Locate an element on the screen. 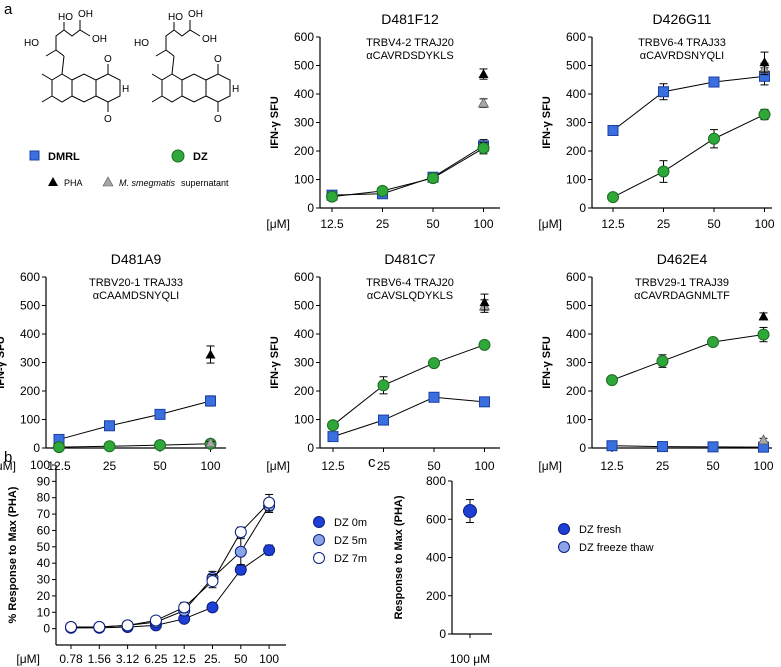 The width and height of the screenshot is (781, 667). panel-b-xtick-label: 100 is located at coordinates (269, 659).